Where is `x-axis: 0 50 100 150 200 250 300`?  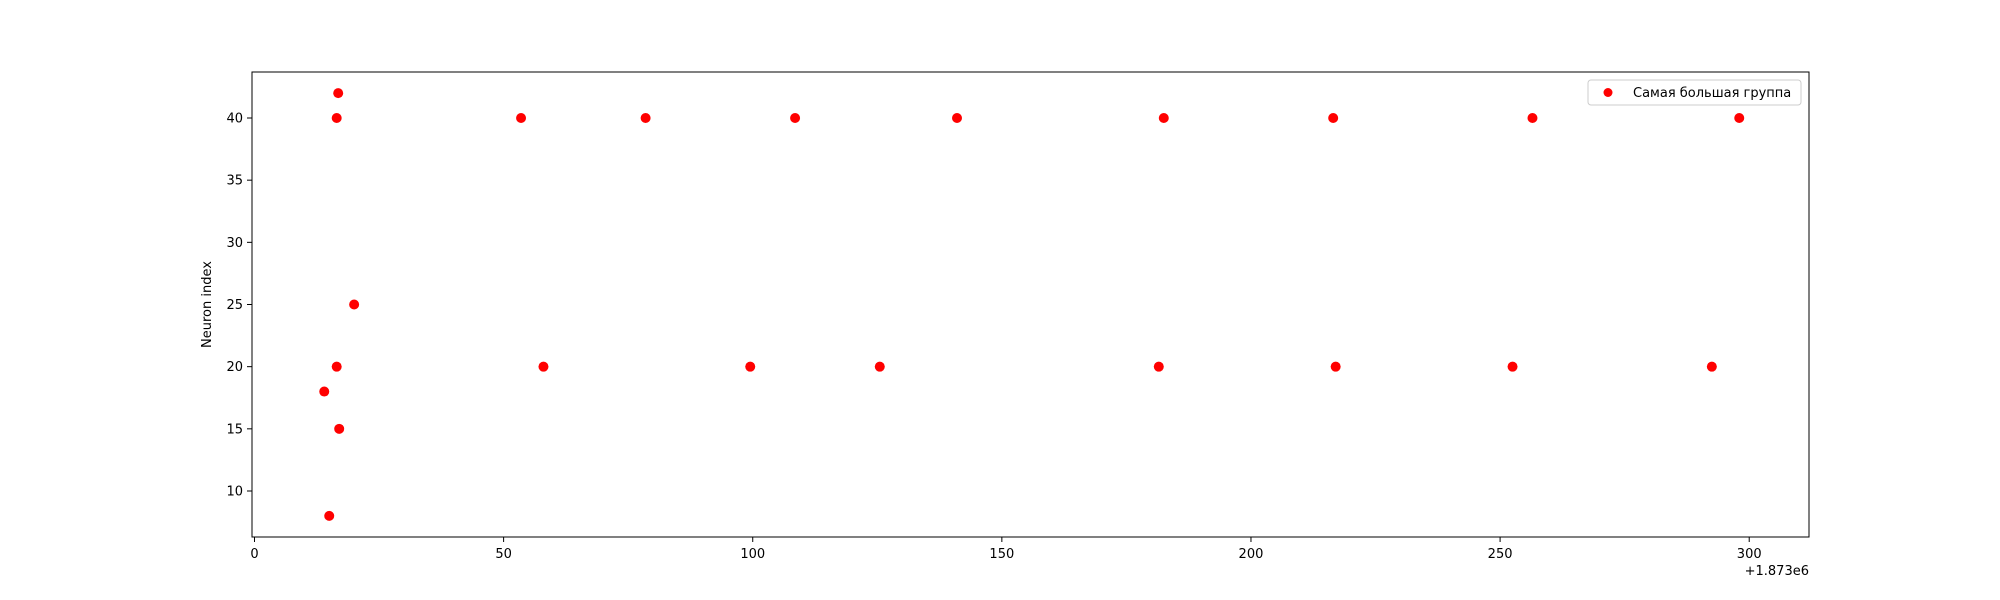 x-axis: 0 50 100 150 200 250 300 is located at coordinates (1006, 549).